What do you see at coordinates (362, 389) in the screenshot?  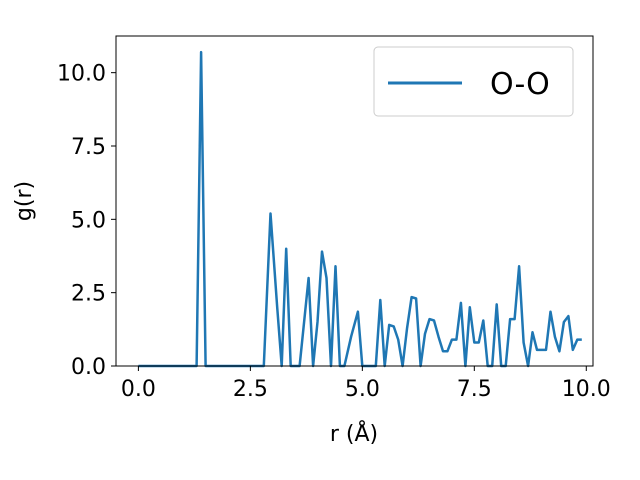 I see `x-tick-label: 5.0` at bounding box center [362, 389].